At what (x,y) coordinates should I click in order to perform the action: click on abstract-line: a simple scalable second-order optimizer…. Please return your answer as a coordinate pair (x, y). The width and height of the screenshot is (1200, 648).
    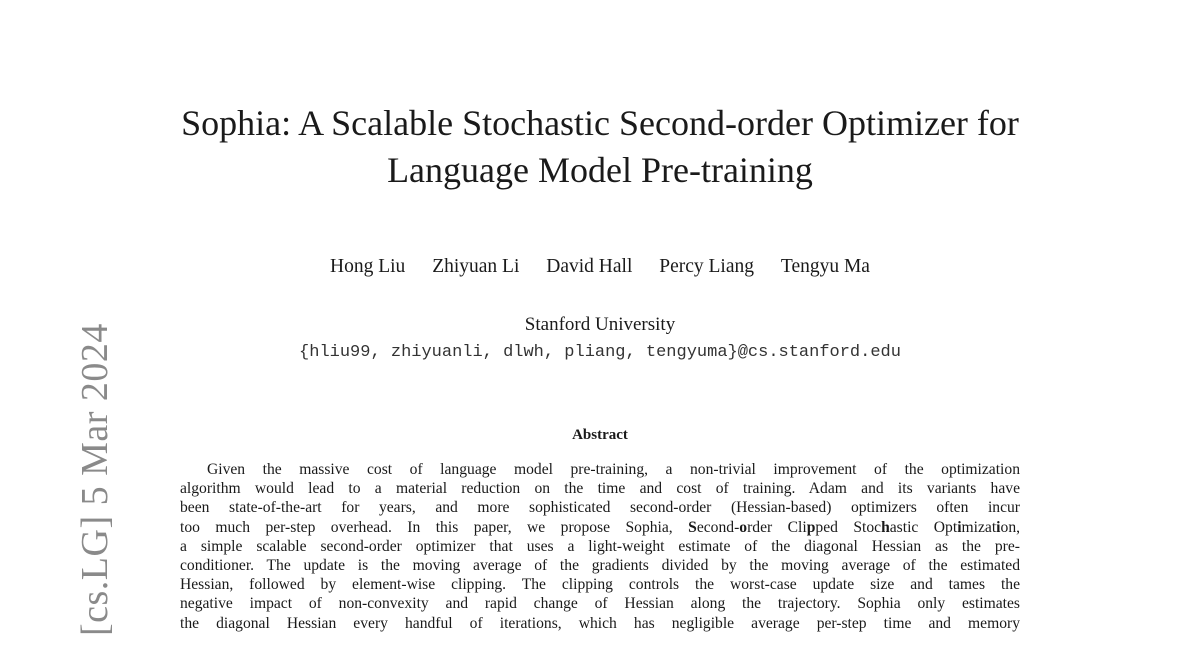
    Looking at the image, I should click on (600, 546).